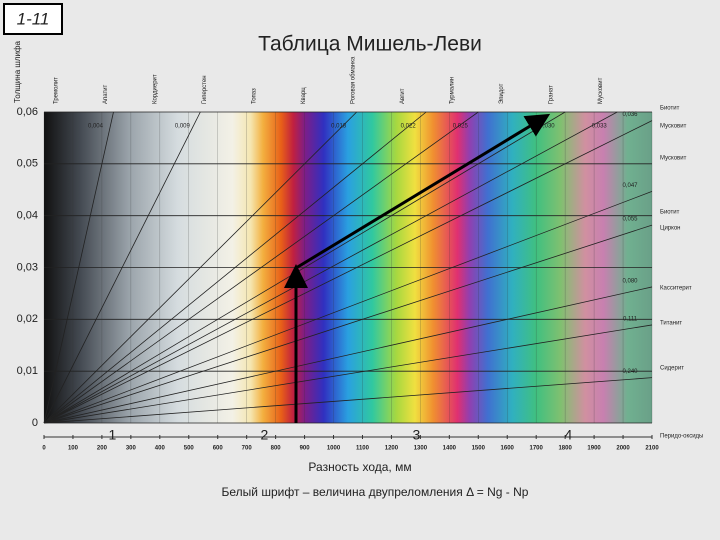 The width and height of the screenshot is (720, 540). Describe the element at coordinates (508, 449) in the screenshot. I see `x-tick-label: 1600` at that location.